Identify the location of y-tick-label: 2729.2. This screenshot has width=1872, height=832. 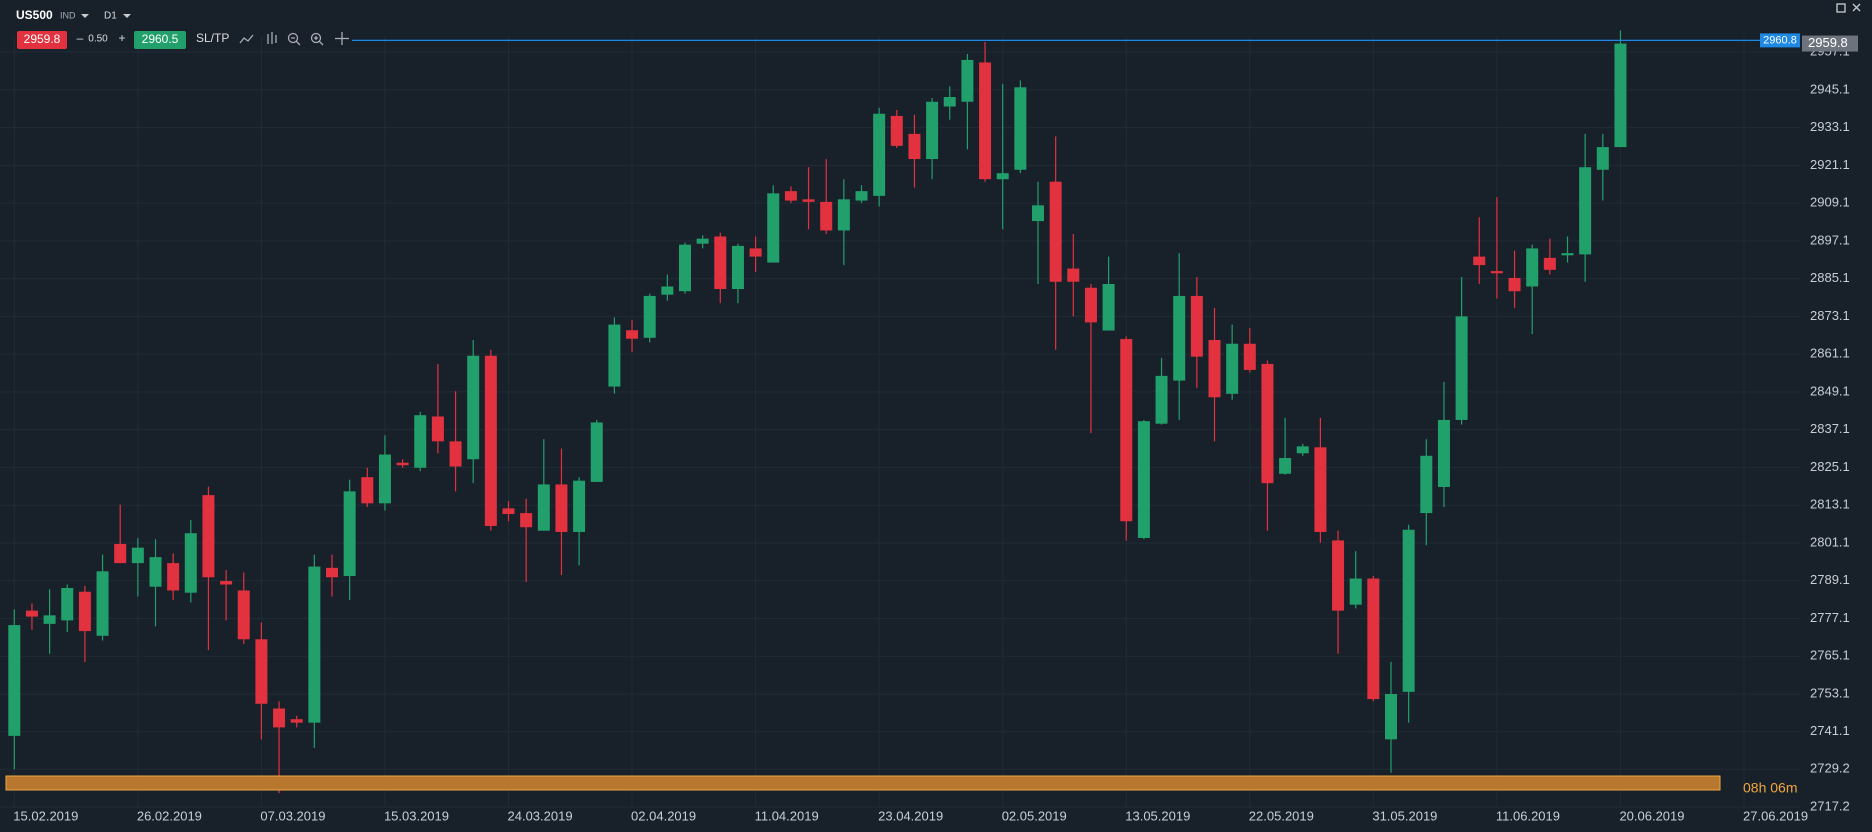
(1830, 768).